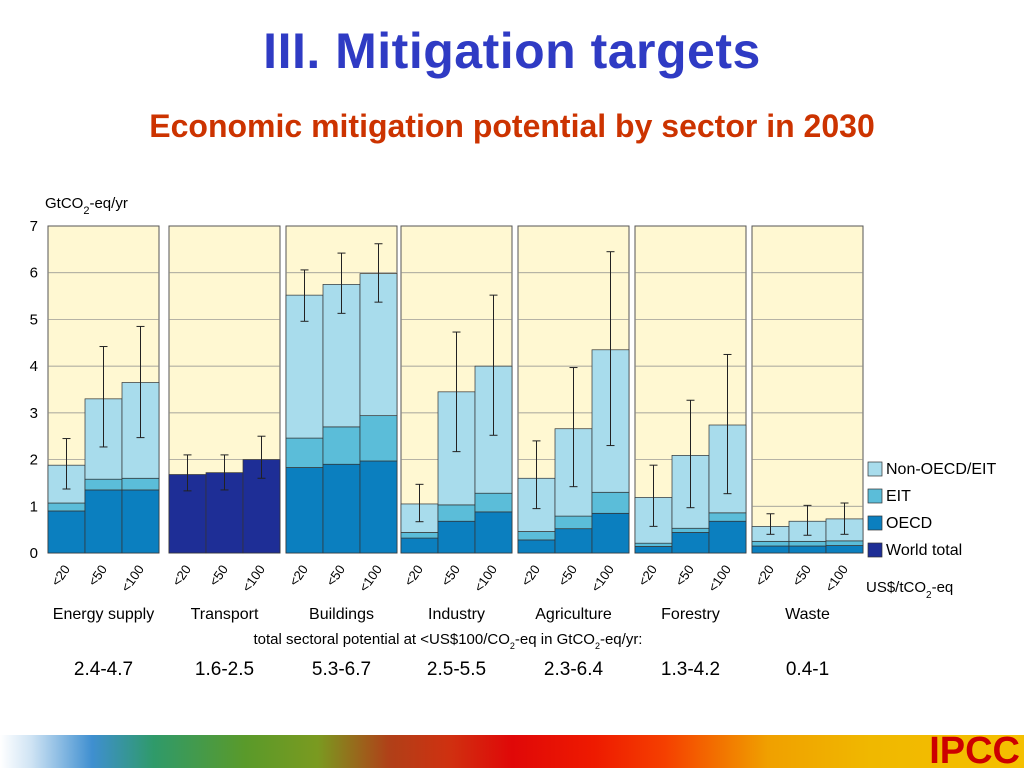 This screenshot has height=773, width=1024. Describe the element at coordinates (34, 273) in the screenshot. I see `y-tick-label: 6` at that location.